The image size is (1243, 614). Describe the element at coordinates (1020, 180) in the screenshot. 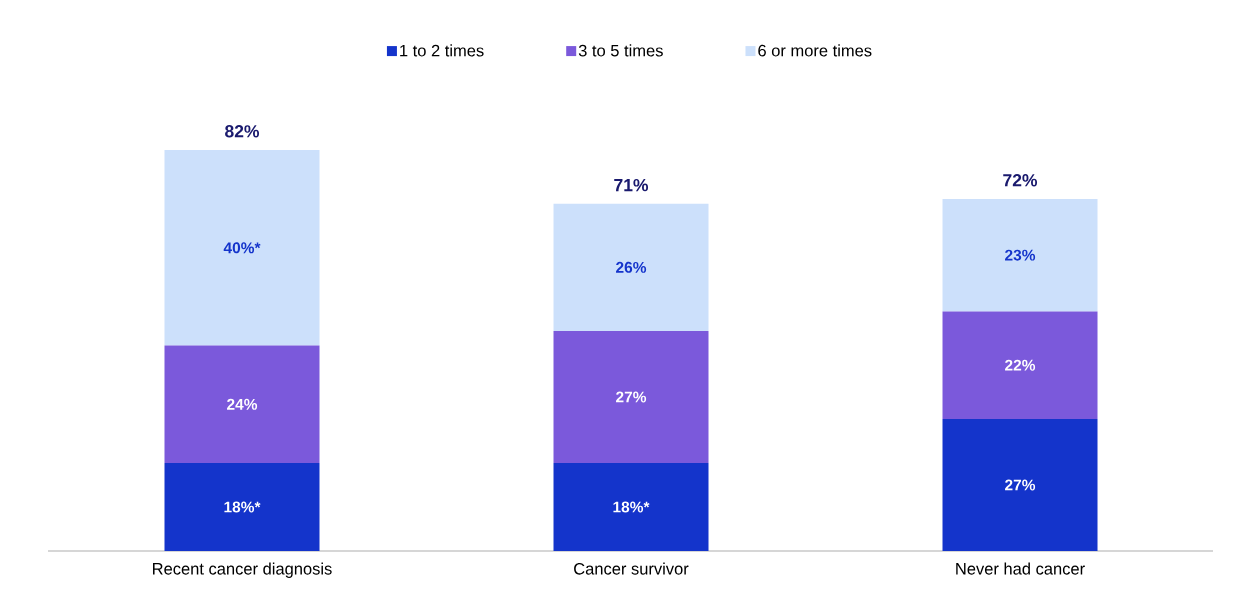

I see `total-label: 72%` at that location.